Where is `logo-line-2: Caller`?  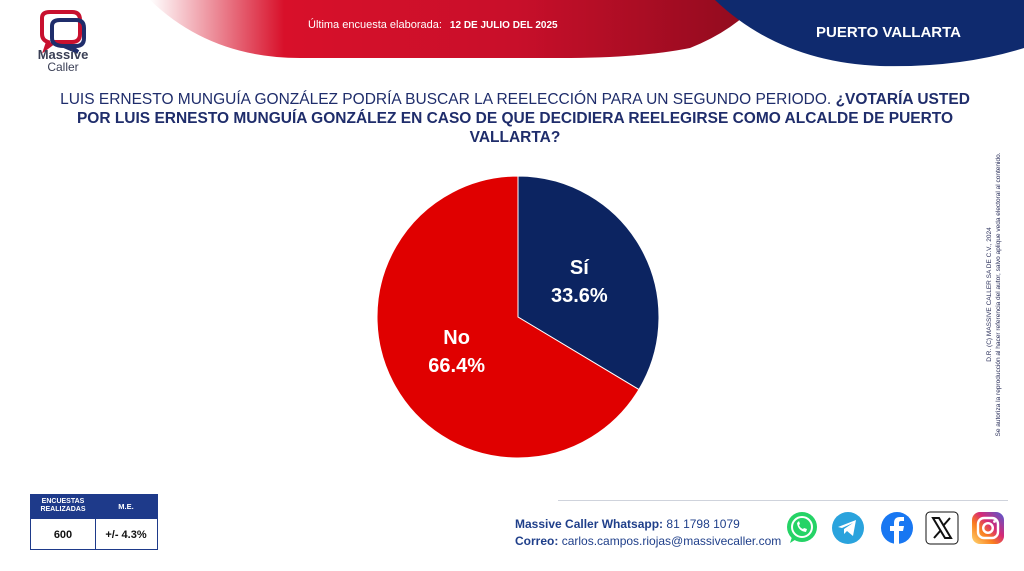
logo-line-2: Caller is located at coordinates (63, 67).